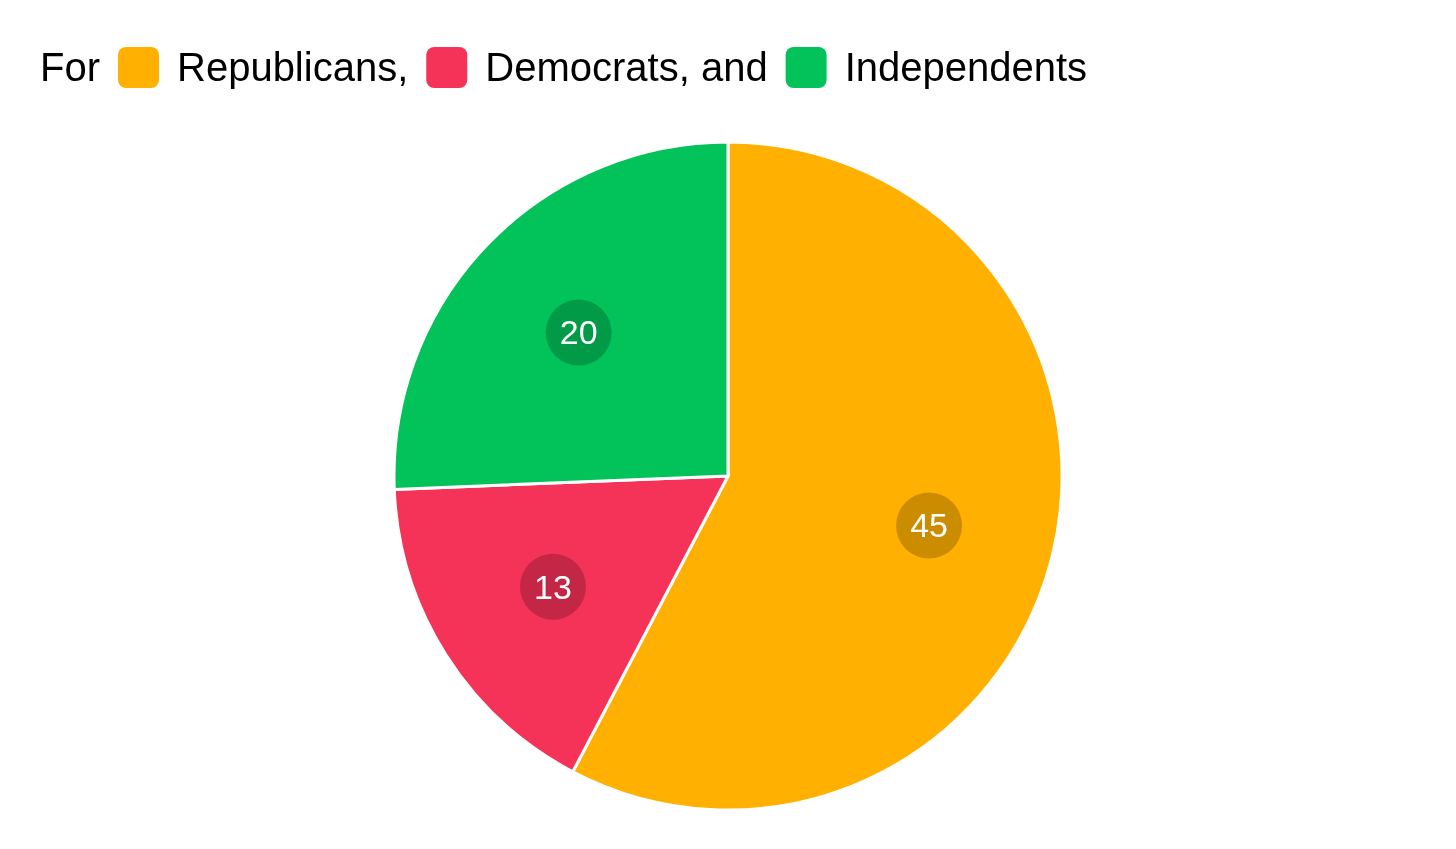 The image size is (1456, 849). I want to click on data-label: 13, so click(553, 586).